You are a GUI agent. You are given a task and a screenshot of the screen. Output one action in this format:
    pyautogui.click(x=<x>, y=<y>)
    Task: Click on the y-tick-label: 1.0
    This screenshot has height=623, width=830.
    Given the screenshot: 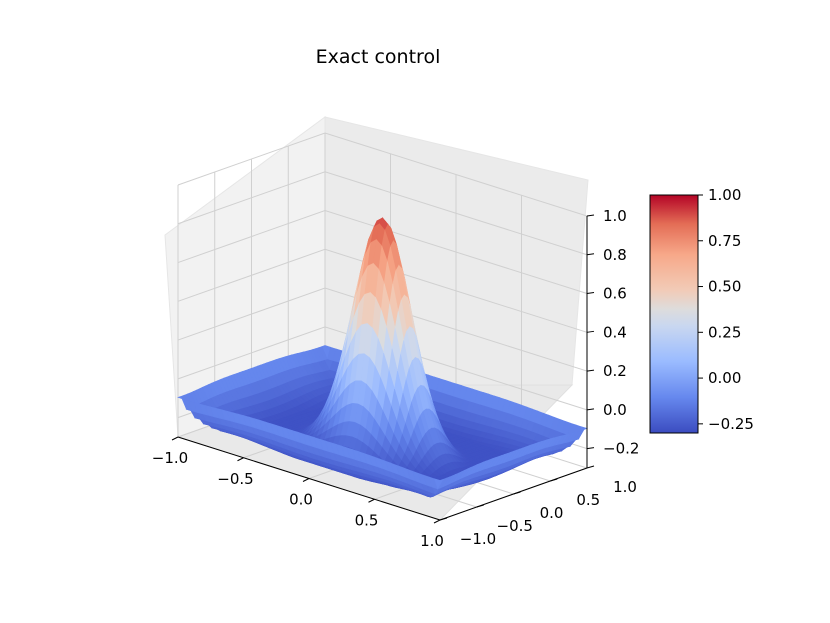 What is the action you would take?
    pyautogui.click(x=625, y=487)
    